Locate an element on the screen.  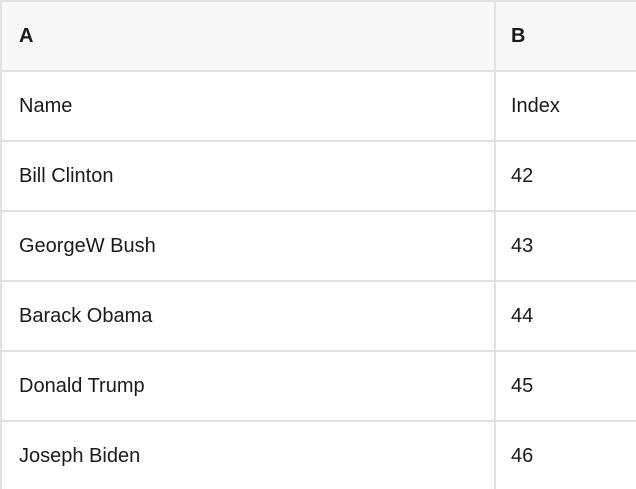
cell-b-index: Index is located at coordinates (535, 106).